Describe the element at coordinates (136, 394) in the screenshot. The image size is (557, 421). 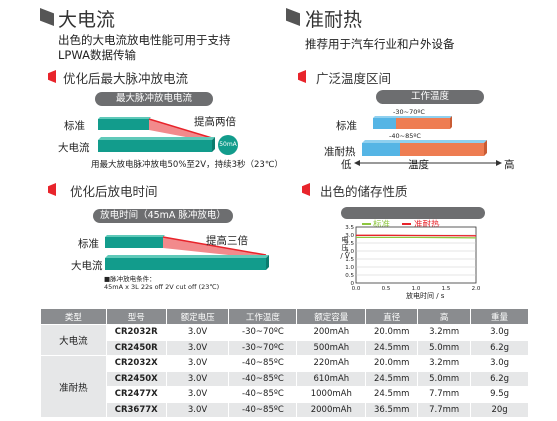
I see `table-cell: CR2477X` at that location.